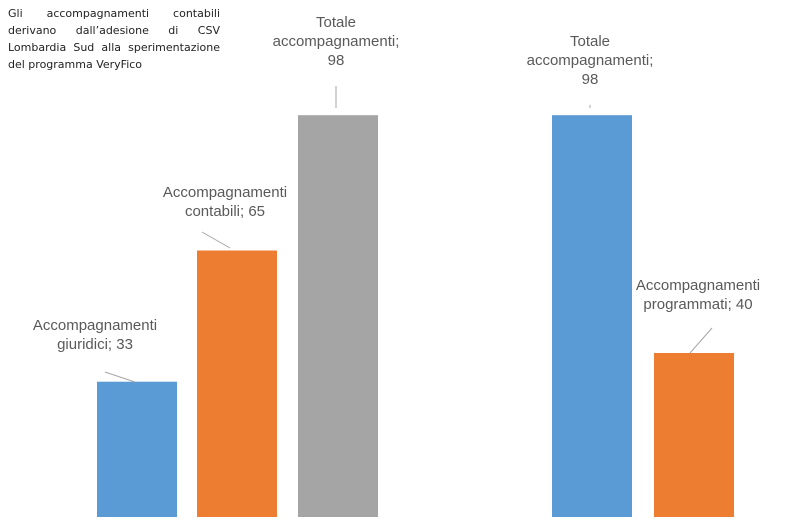  What do you see at coordinates (95, 335) in the screenshot?
I see `chart1-data-label-1: Accompagnamenti giuridici; 33` at bounding box center [95, 335].